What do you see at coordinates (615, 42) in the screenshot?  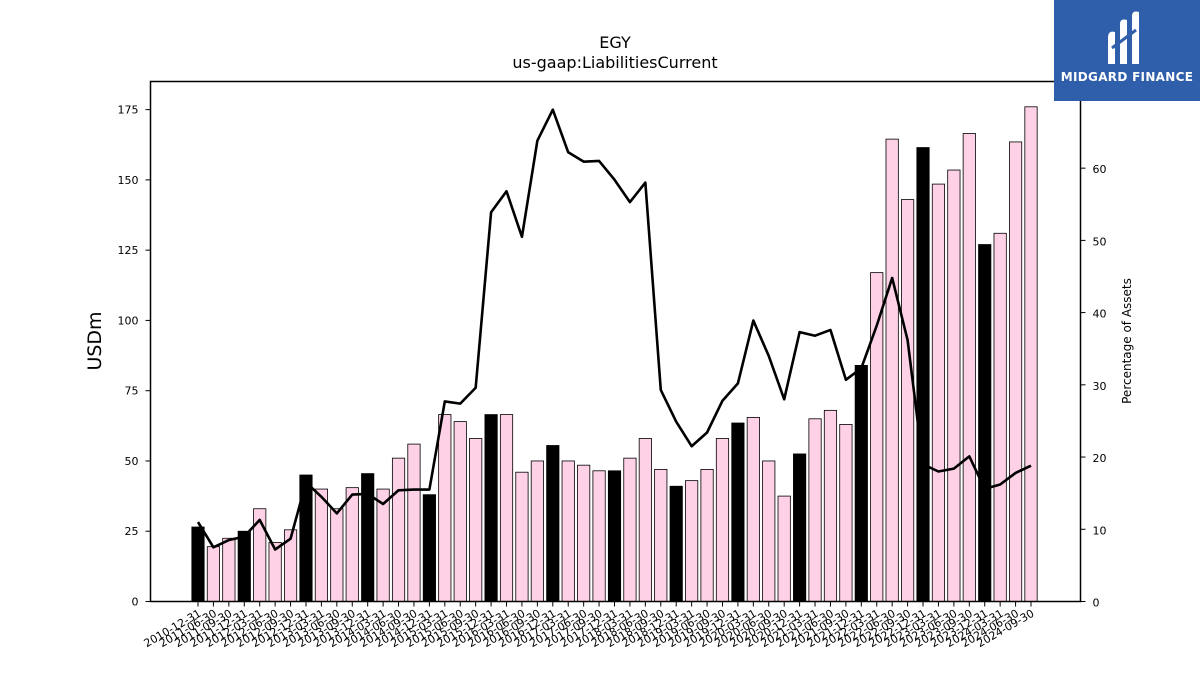 I see `chart-title: EGY` at bounding box center [615, 42].